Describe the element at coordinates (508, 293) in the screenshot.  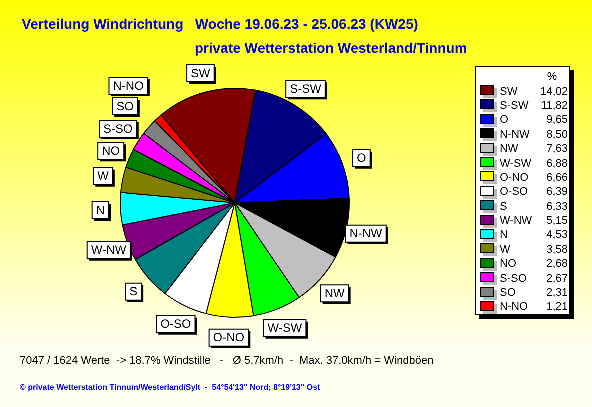
I see `legend-label: SO` at that location.